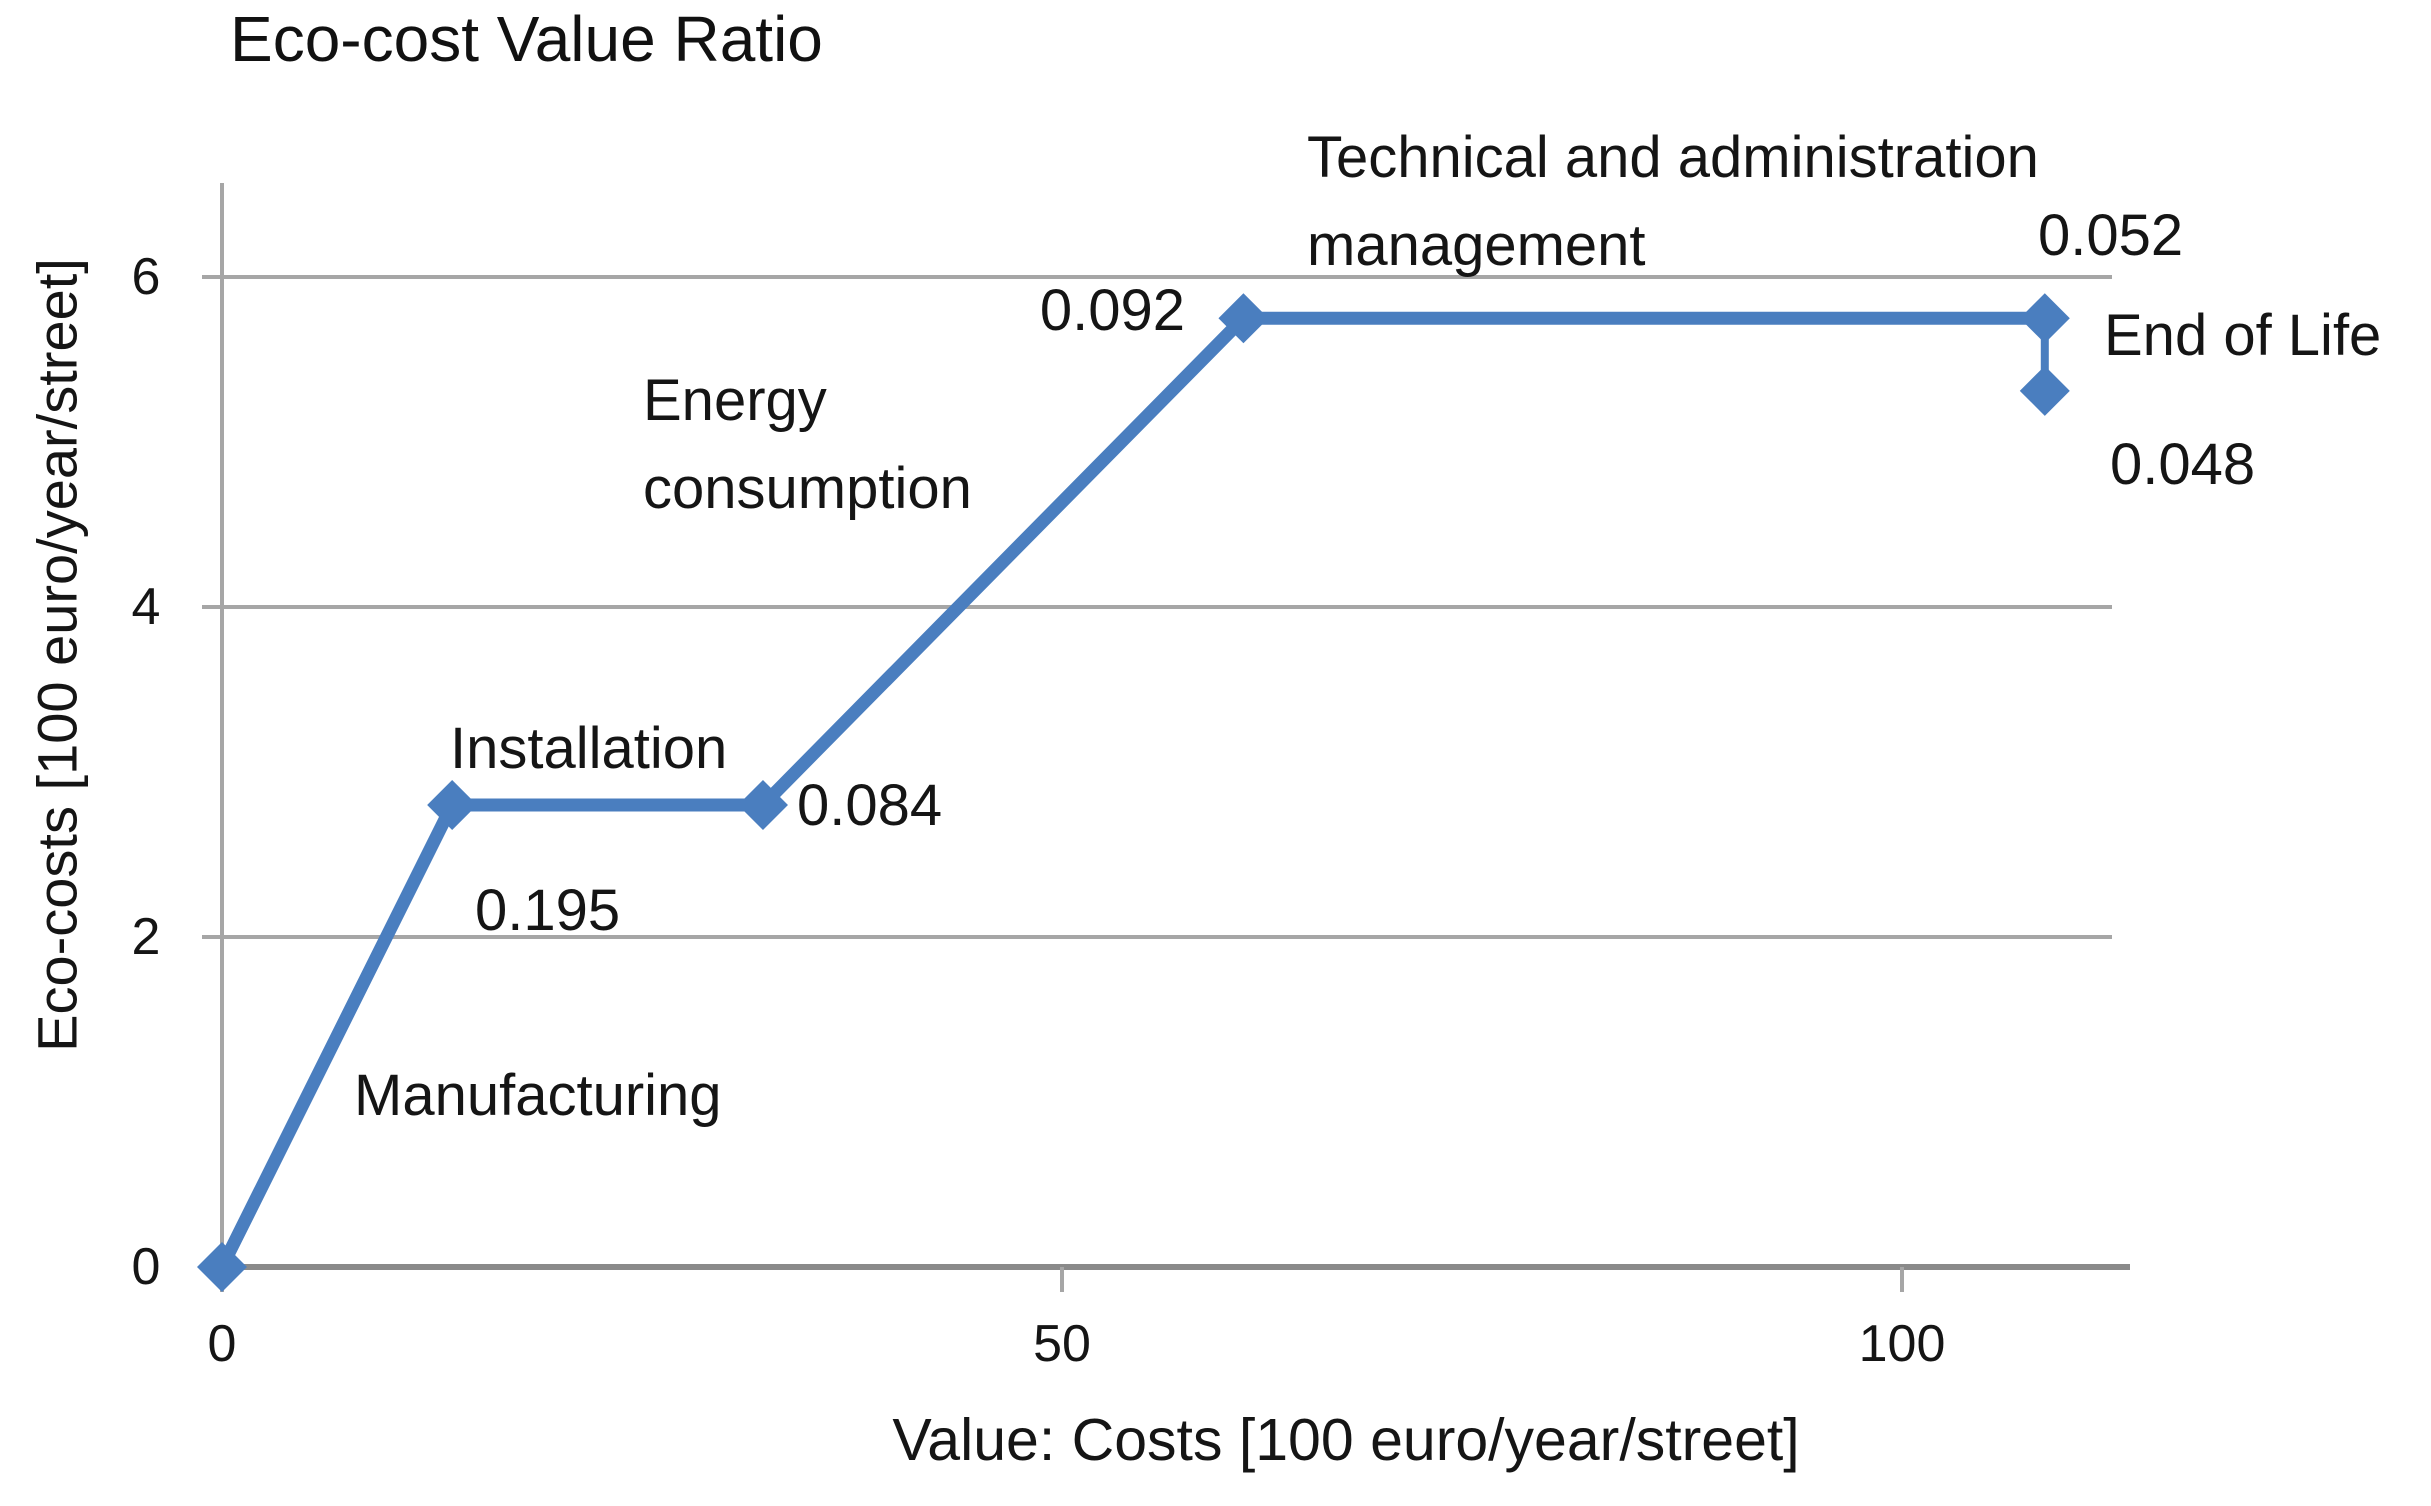 This screenshot has height=1506, width=2431. What do you see at coordinates (1346, 1440) in the screenshot?
I see `x-axis-title: Value: Costs [100 euro/year/street]` at bounding box center [1346, 1440].